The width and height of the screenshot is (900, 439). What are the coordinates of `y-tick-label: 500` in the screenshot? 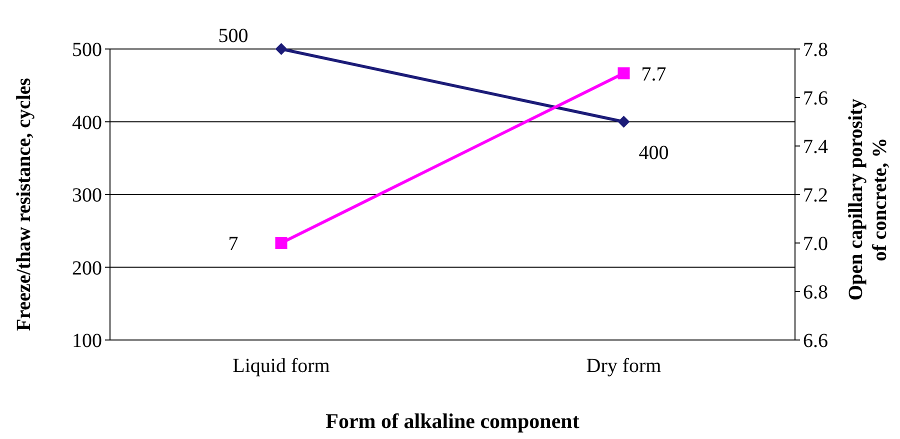 It's located at (87, 50).